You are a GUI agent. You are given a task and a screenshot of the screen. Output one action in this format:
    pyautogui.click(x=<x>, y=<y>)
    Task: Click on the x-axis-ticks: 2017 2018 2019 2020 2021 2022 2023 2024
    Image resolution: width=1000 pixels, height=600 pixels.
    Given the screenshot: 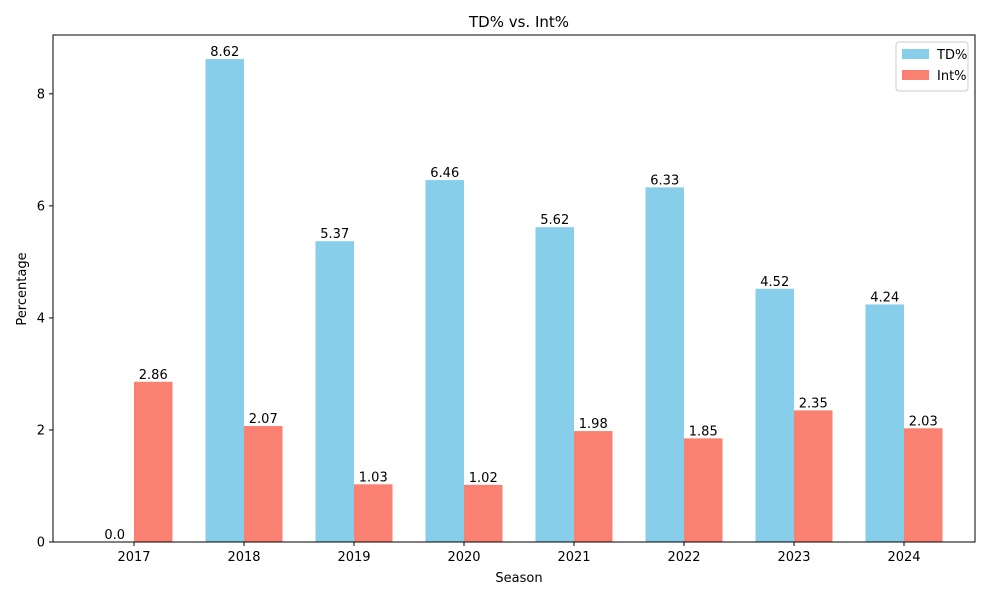 What is the action you would take?
    pyautogui.click(x=519, y=553)
    